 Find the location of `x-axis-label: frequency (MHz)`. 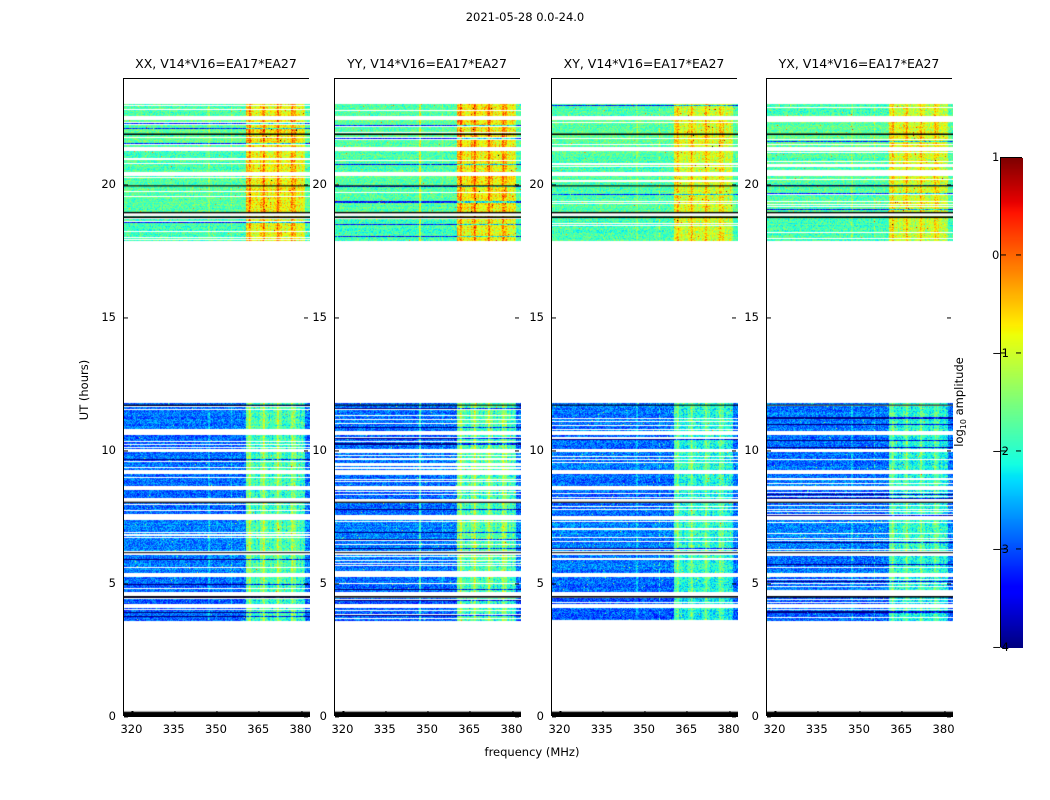

x-axis-label: frequency (MHz) is located at coordinates (532, 752).